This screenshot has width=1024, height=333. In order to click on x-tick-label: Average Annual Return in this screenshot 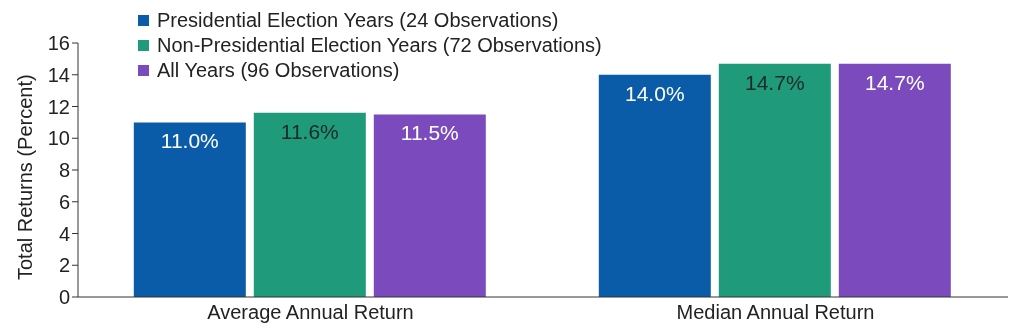, I will do `click(310, 312)`.